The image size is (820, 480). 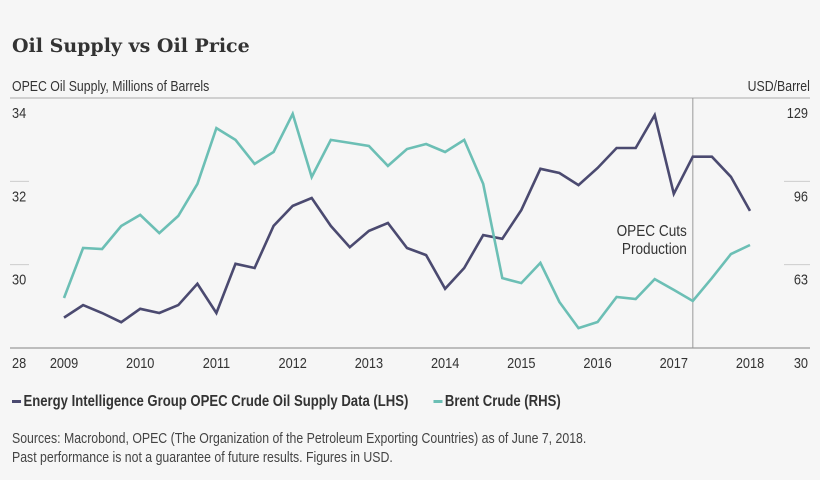 I want to click on right-y-tick-label: 96, so click(x=801, y=195).